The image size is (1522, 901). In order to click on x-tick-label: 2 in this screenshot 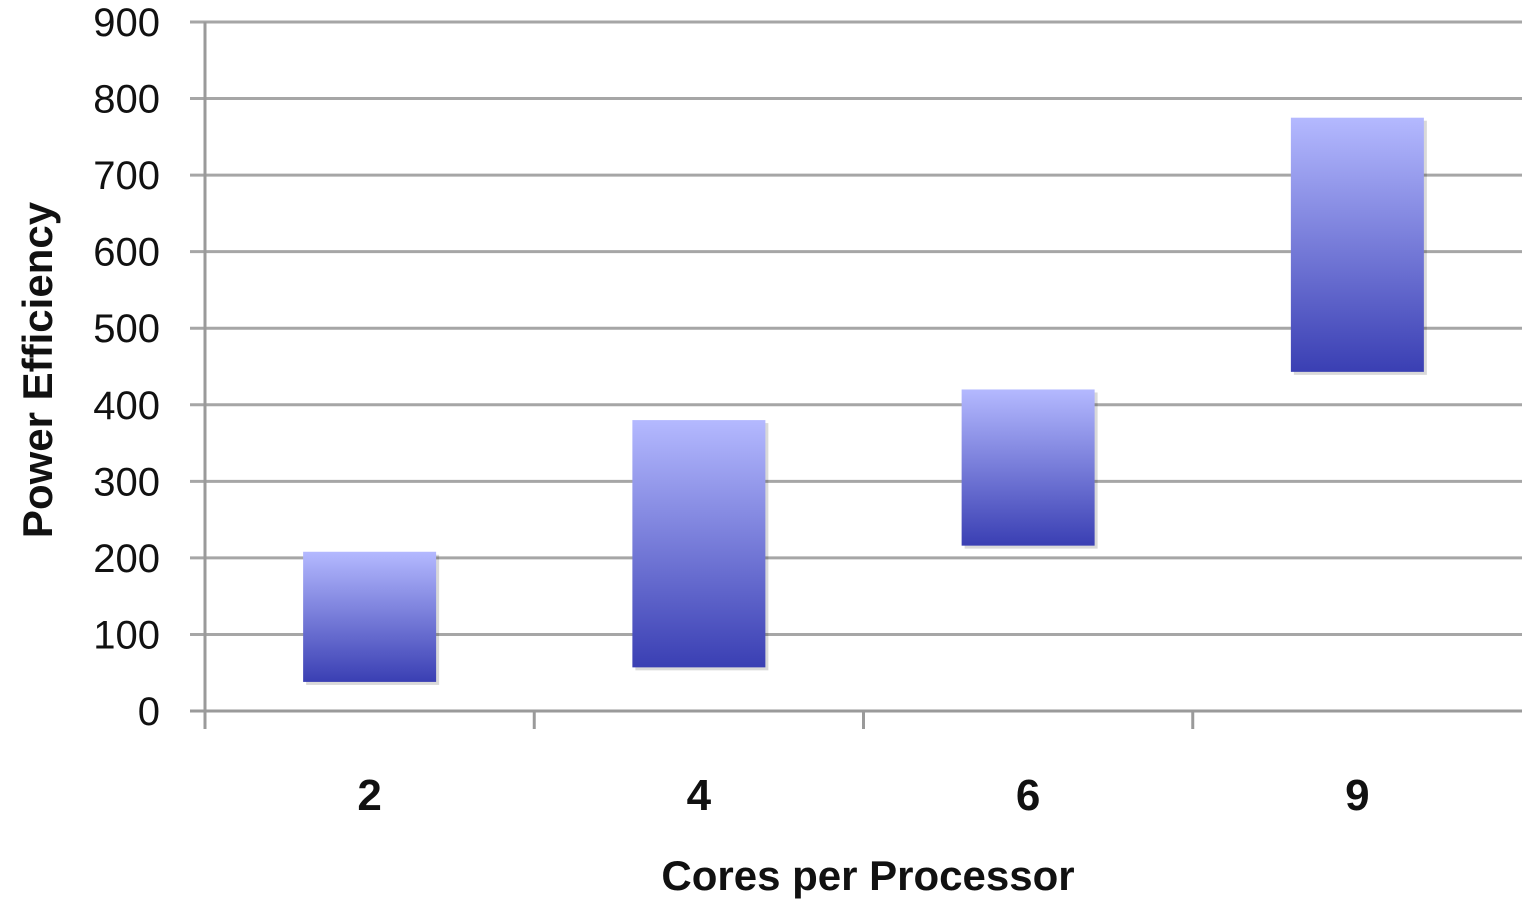, I will do `click(369, 795)`.